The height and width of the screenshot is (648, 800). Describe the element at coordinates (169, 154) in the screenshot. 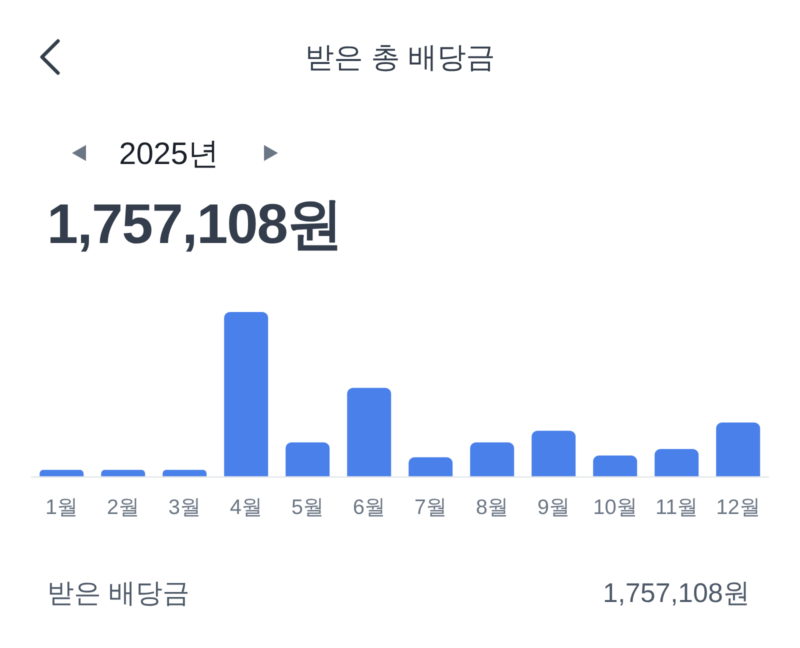

I see `chart-subtitle: 2025년` at that location.